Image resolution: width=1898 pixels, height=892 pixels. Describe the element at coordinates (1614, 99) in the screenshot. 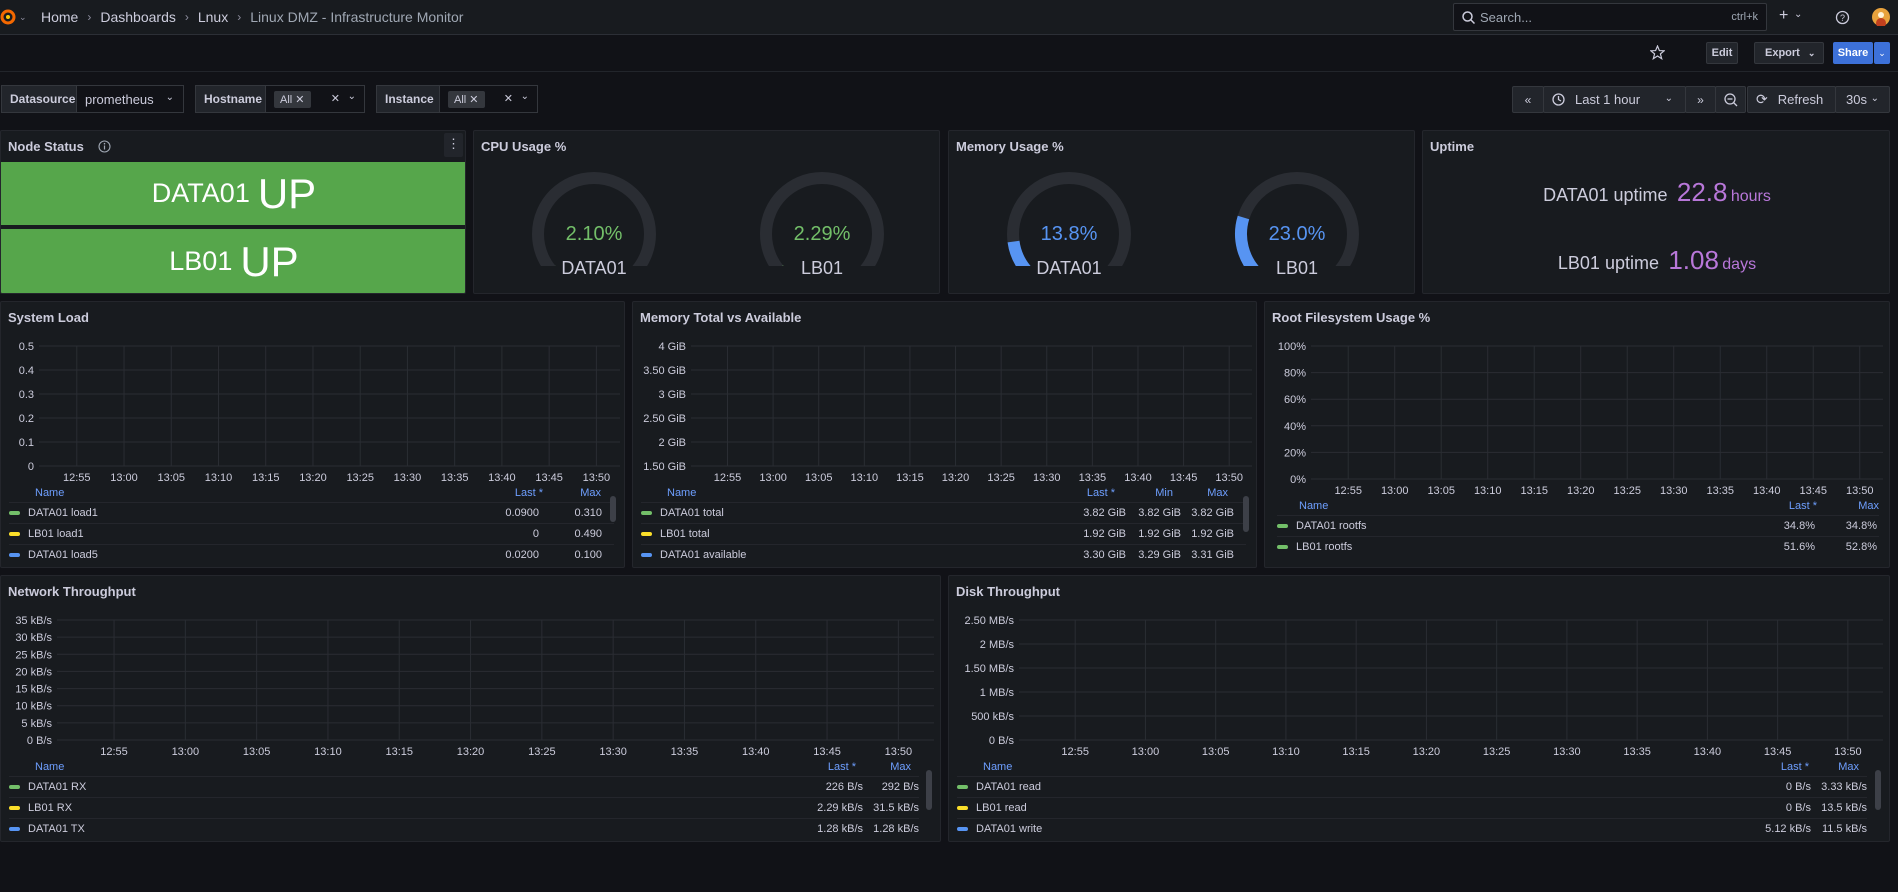

I see `time-range-picker: Last 1 hour ⌄` at that location.